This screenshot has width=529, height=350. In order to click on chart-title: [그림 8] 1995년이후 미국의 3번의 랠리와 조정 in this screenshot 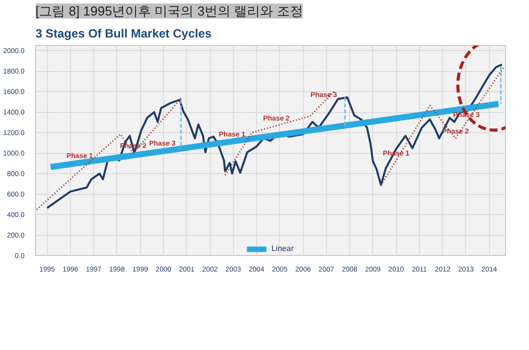, I will do `click(169, 11)`.